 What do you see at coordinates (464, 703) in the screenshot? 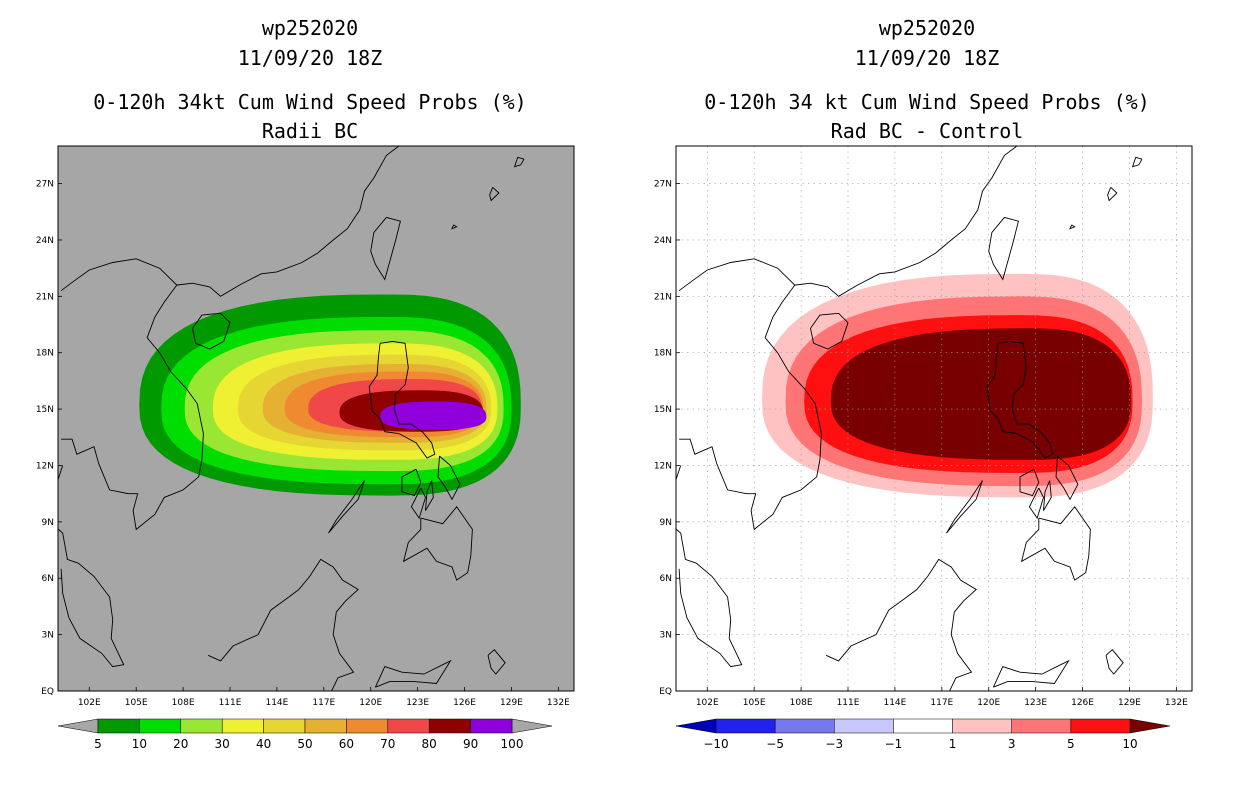
I see `x-tick-label: 126E` at bounding box center [464, 703].